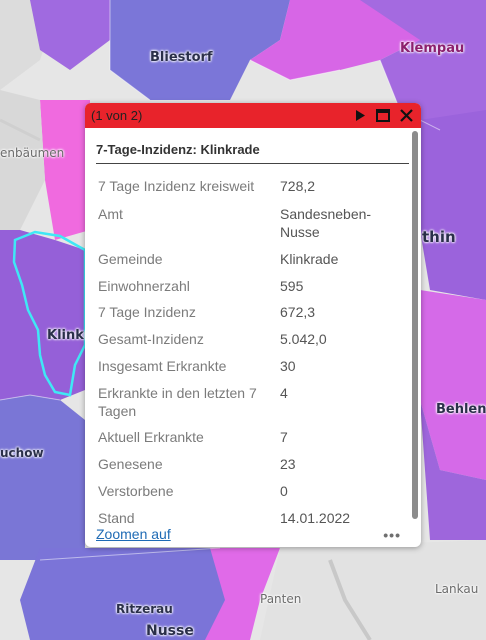  Describe the element at coordinates (461, 409) in the screenshot. I see `map-label-behlend: Behlend` at that location.